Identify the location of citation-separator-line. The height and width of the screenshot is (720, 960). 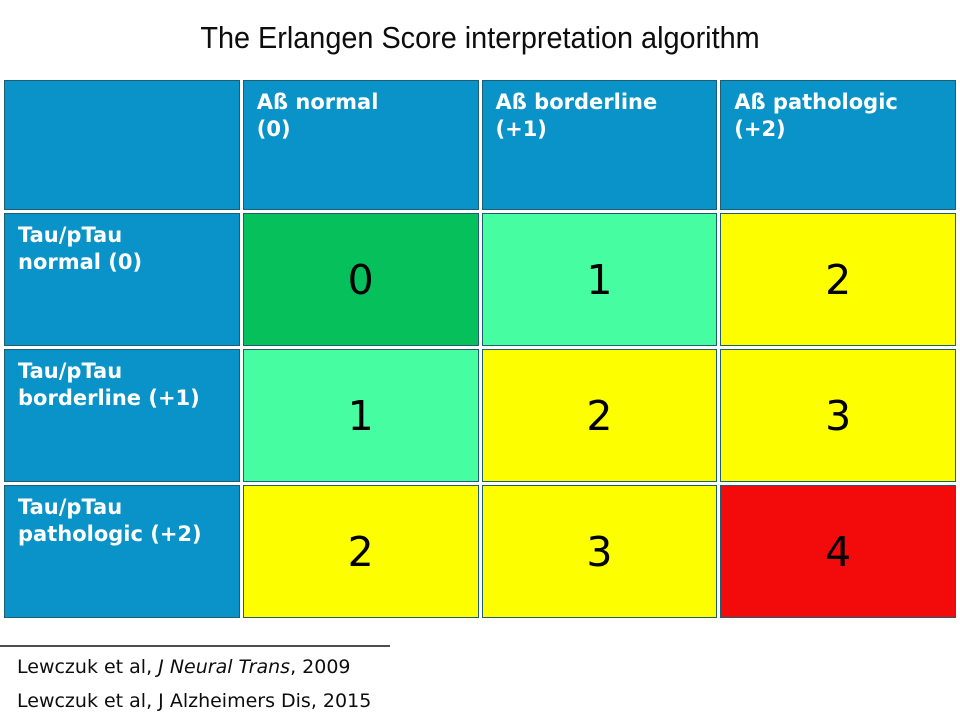
(195, 646).